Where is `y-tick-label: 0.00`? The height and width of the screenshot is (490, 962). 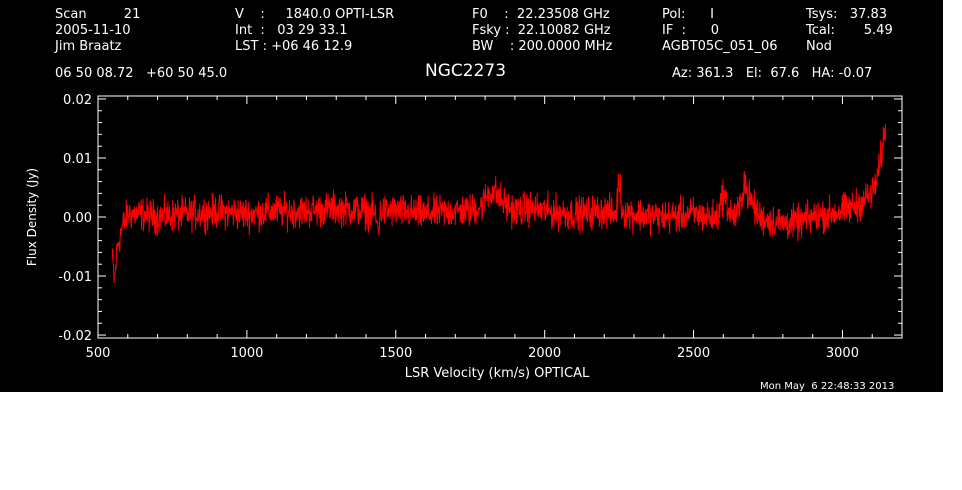 y-tick-label: 0.00 is located at coordinates (77, 218).